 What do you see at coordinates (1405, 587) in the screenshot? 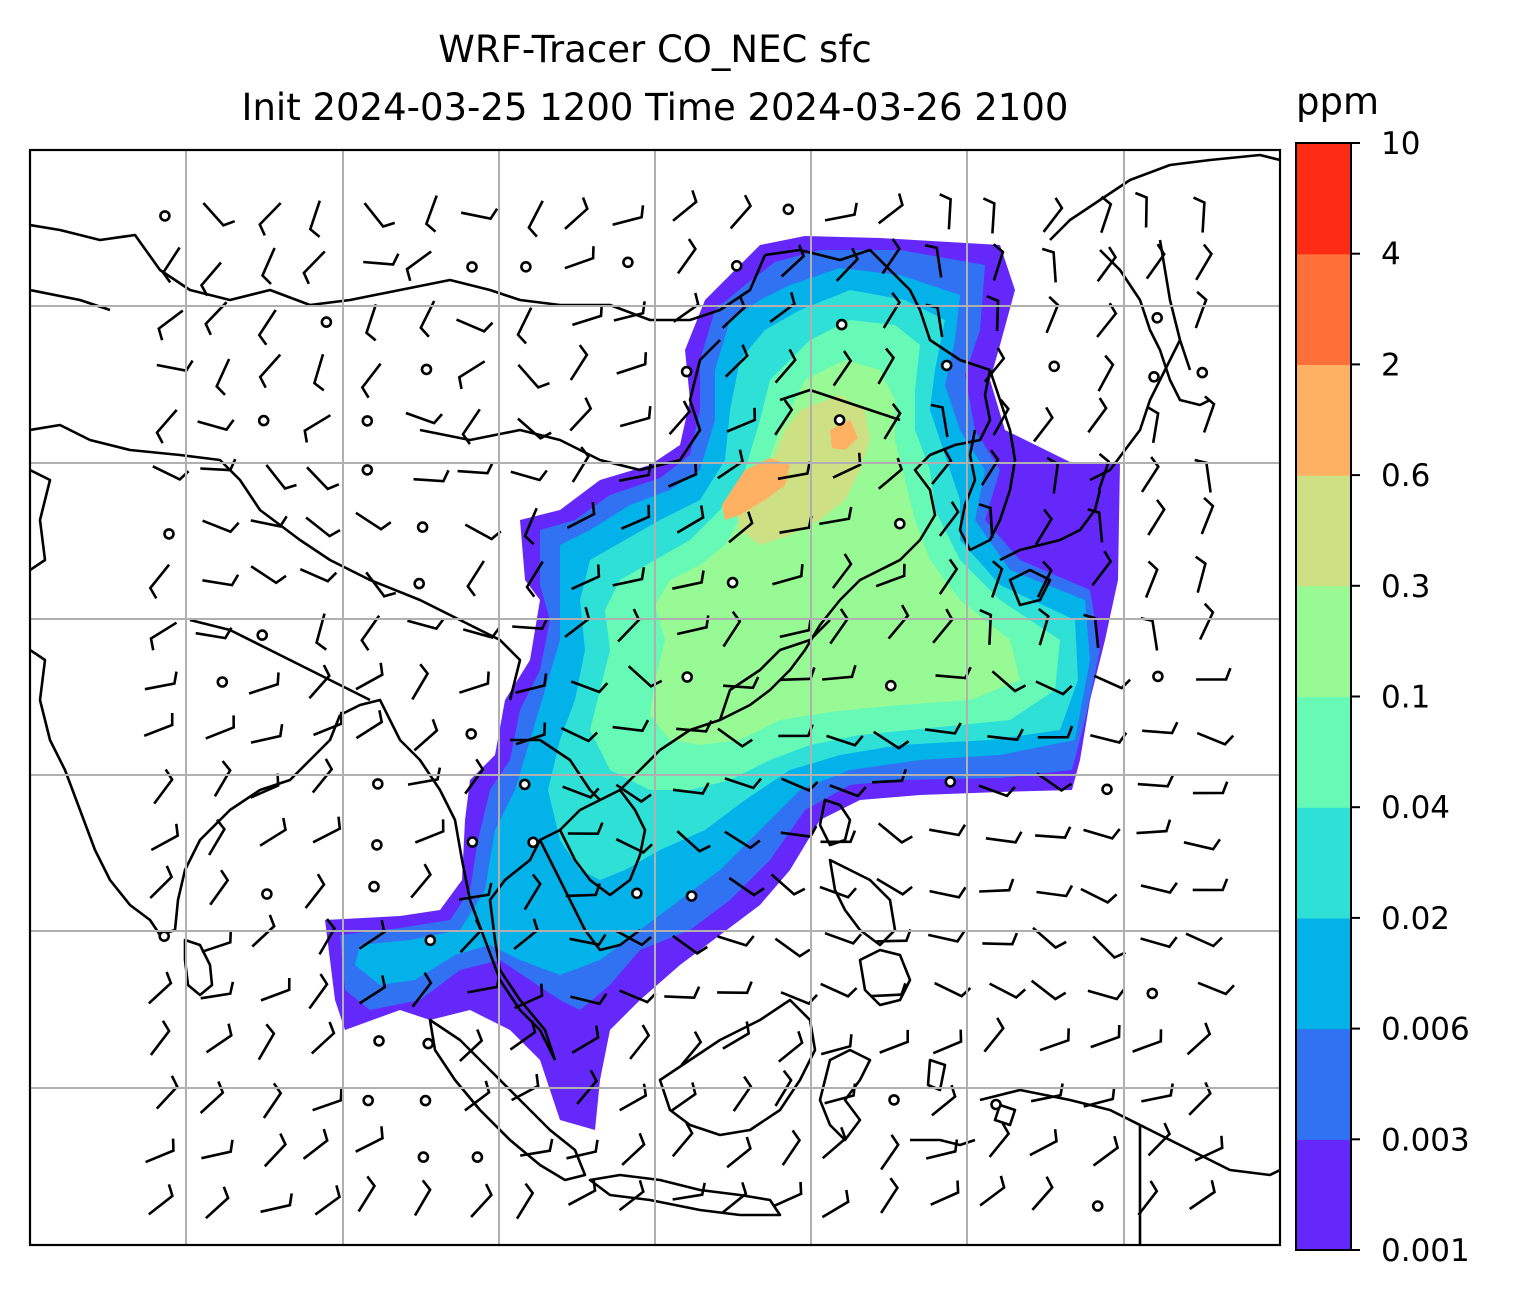
I see `colorbar-tick-label: 0.3` at bounding box center [1405, 587].